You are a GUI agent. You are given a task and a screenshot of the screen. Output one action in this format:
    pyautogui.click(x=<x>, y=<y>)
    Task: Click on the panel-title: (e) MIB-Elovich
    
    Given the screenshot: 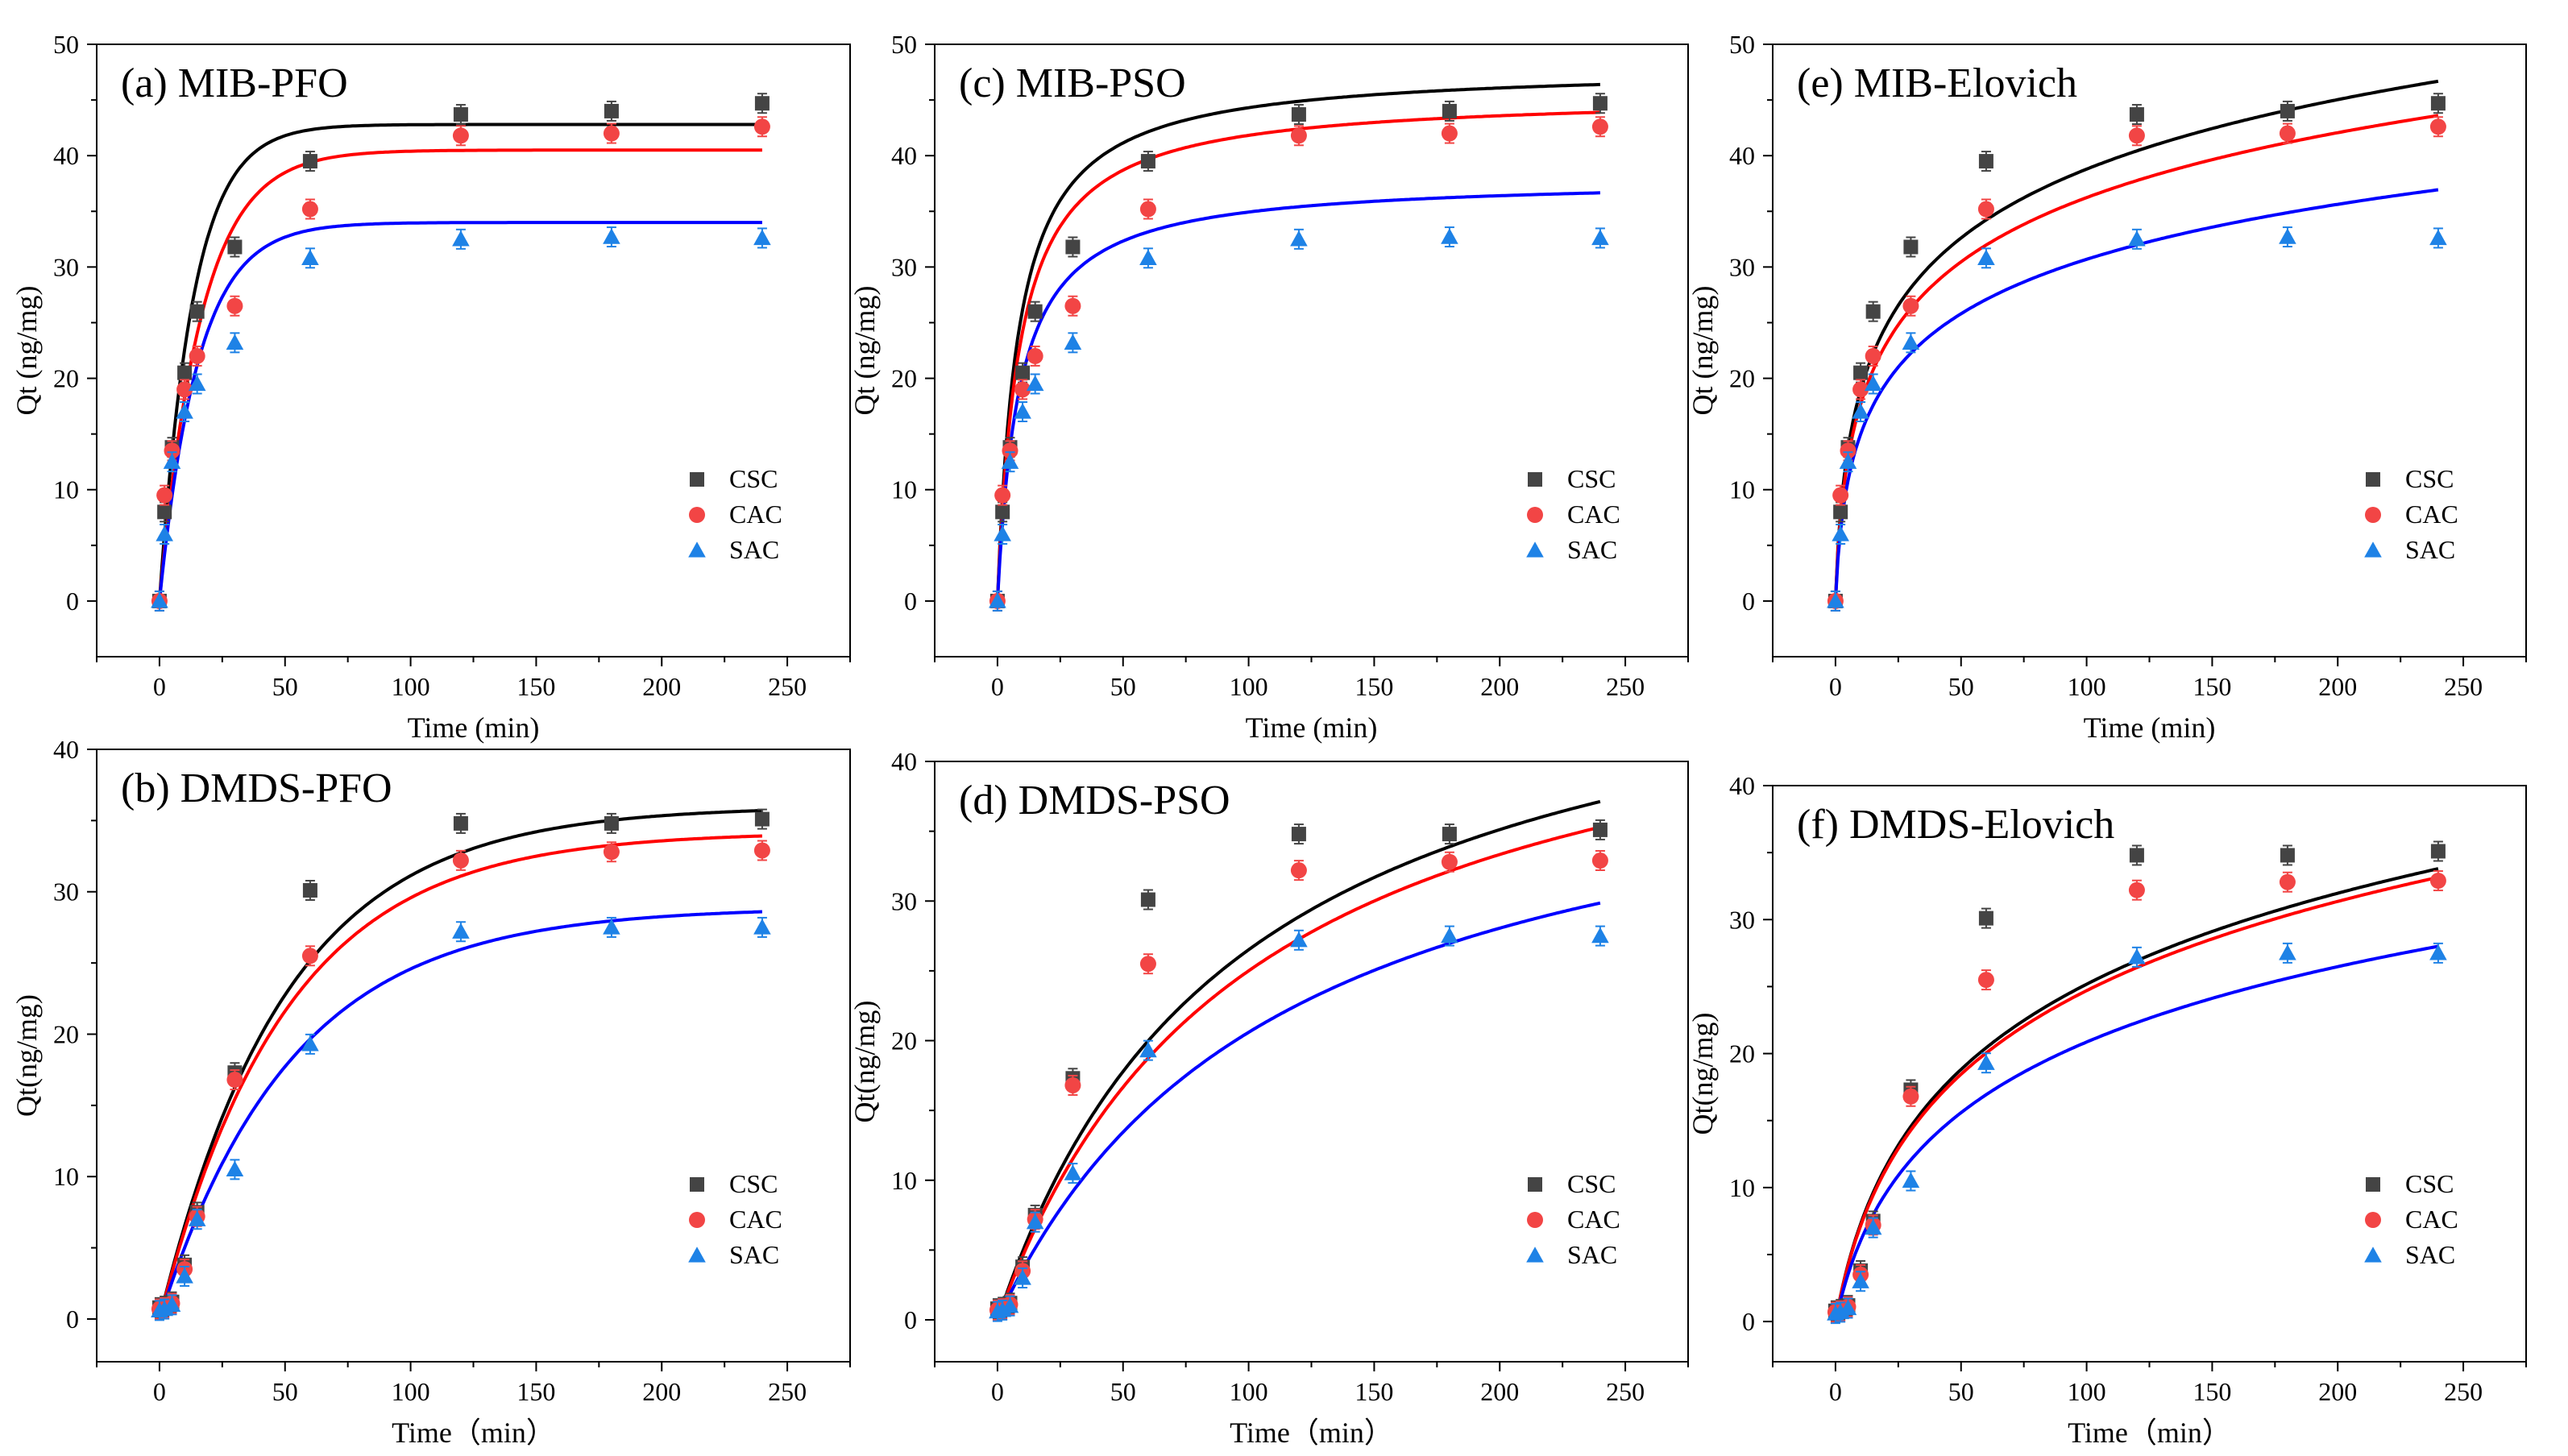 What is the action you would take?
    pyautogui.click(x=1937, y=83)
    